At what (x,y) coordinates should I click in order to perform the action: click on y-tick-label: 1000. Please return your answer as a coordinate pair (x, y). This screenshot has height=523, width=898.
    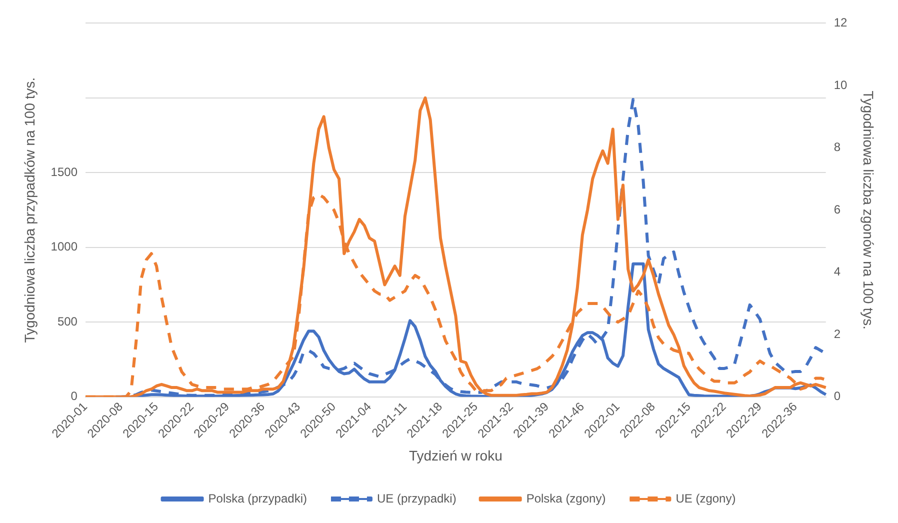
    Looking at the image, I should click on (64, 247).